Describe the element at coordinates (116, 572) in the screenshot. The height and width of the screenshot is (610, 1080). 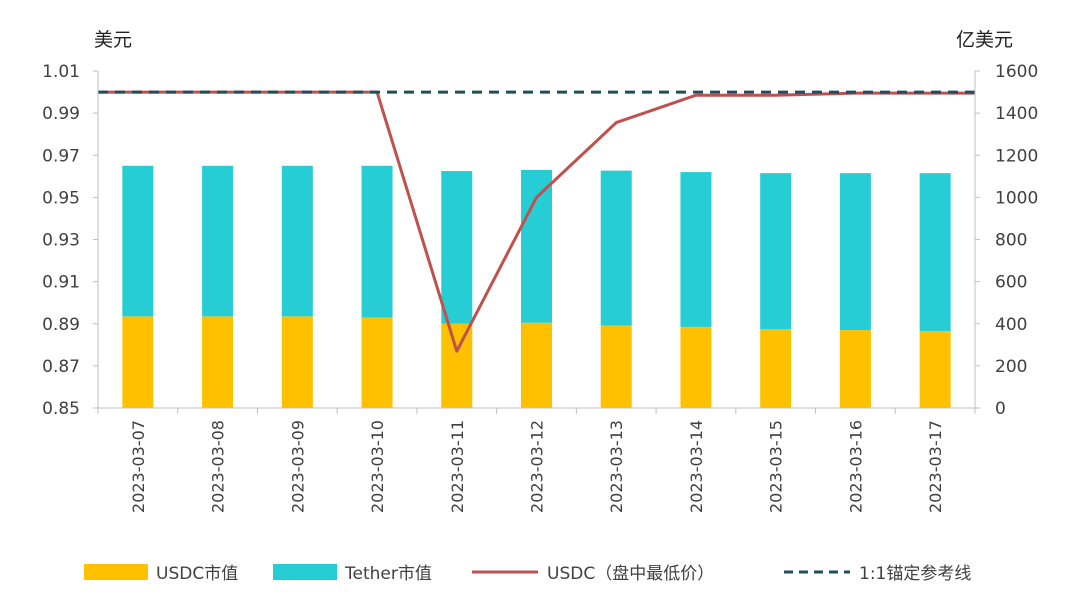
I see `legend-swatch-usdc-cap` at that location.